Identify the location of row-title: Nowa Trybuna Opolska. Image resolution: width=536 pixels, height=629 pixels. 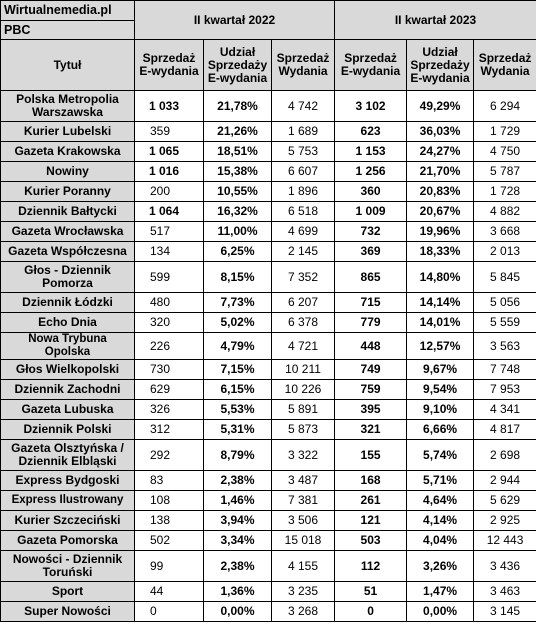
(67, 346).